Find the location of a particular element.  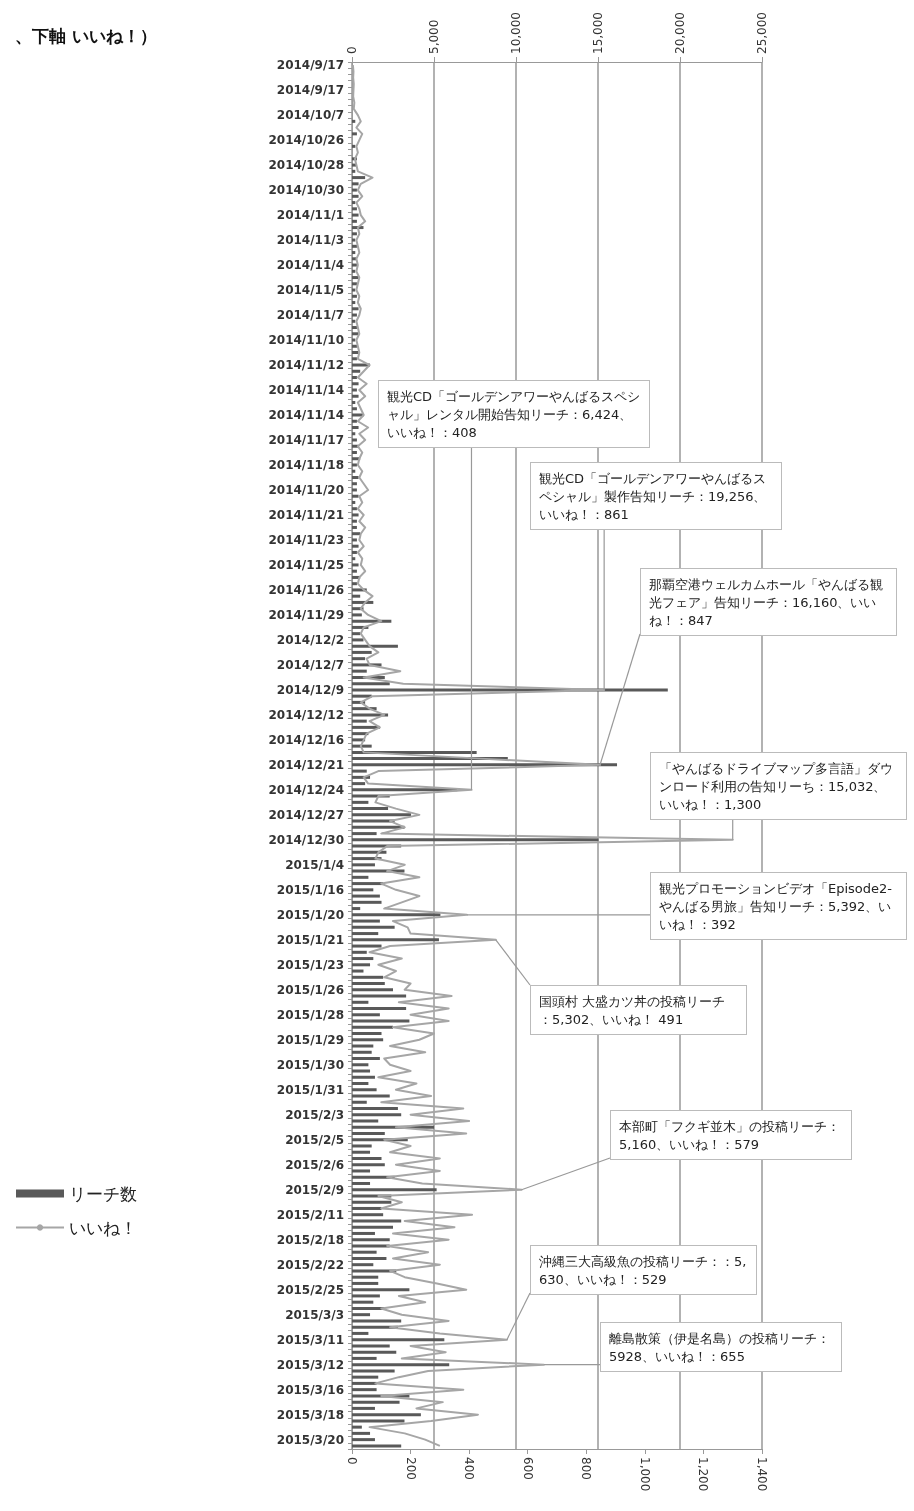

x2-tick-label: 15,000 is located at coordinates (598, 33).